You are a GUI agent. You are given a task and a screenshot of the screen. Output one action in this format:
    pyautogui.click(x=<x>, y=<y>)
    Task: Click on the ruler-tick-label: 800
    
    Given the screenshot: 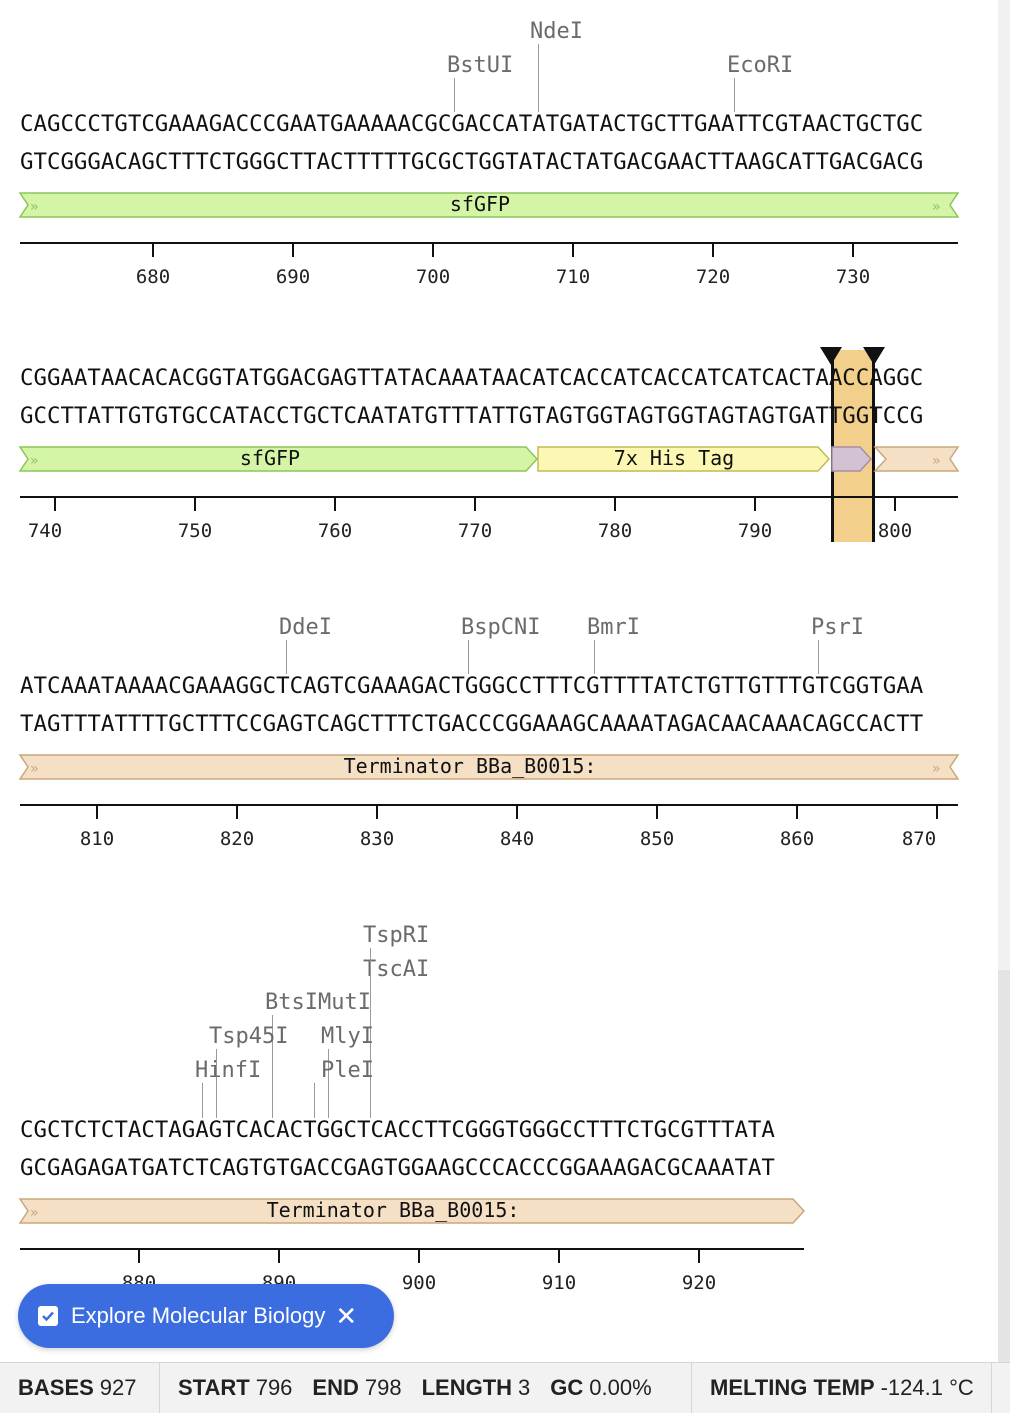 What is the action you would take?
    pyautogui.click(x=895, y=531)
    